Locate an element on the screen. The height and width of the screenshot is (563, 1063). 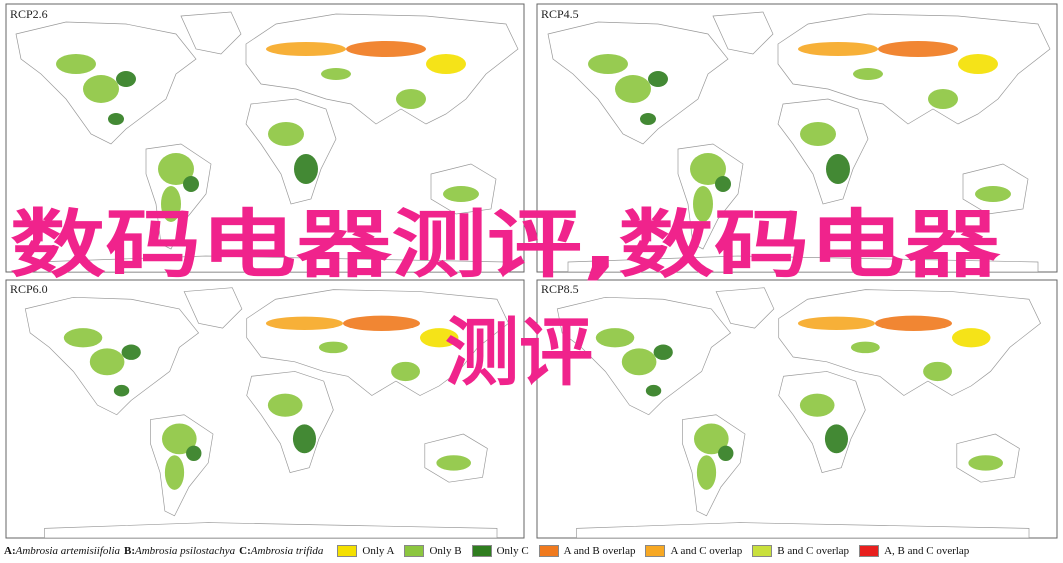
legend-item: Only C is located at coordinates (500, 551).